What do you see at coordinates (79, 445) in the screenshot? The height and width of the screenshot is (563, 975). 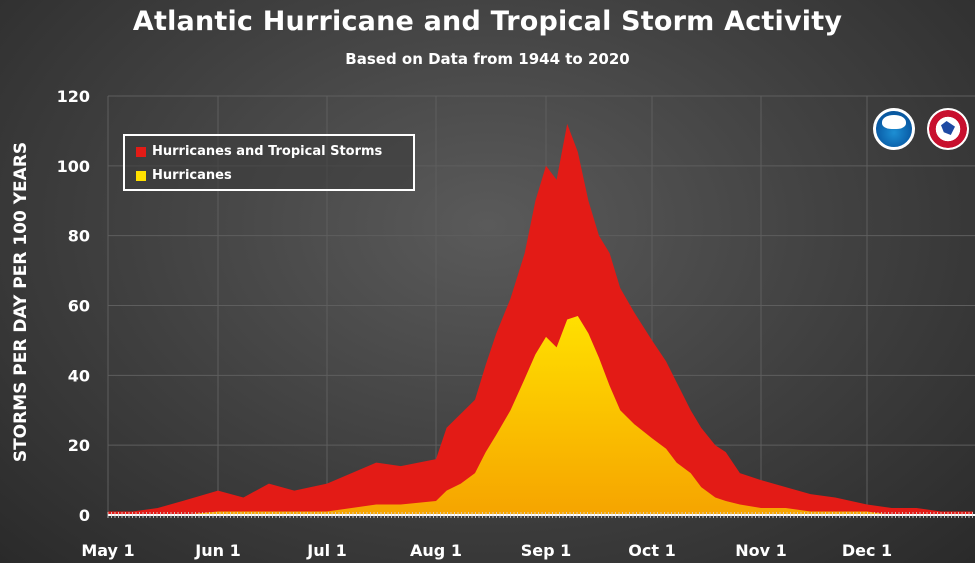 I see `y-tick-label: 20` at bounding box center [79, 445].